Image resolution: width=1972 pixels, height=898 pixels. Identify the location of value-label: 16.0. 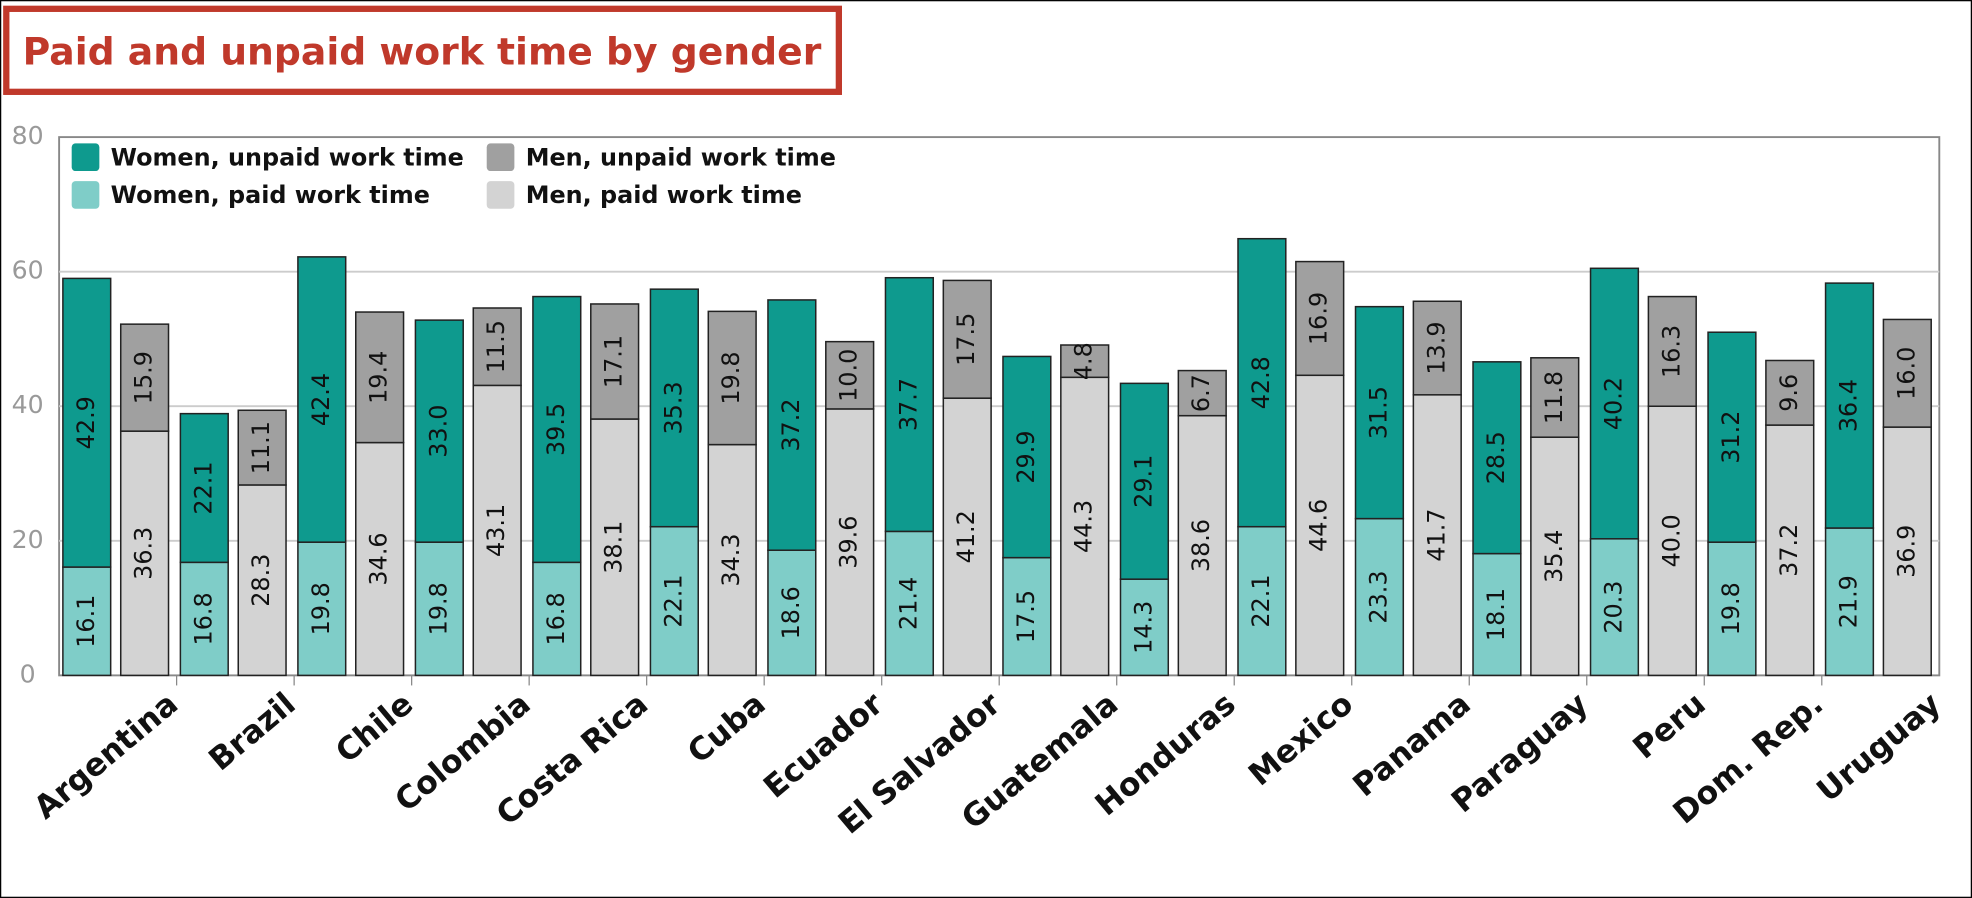
(1906, 373).